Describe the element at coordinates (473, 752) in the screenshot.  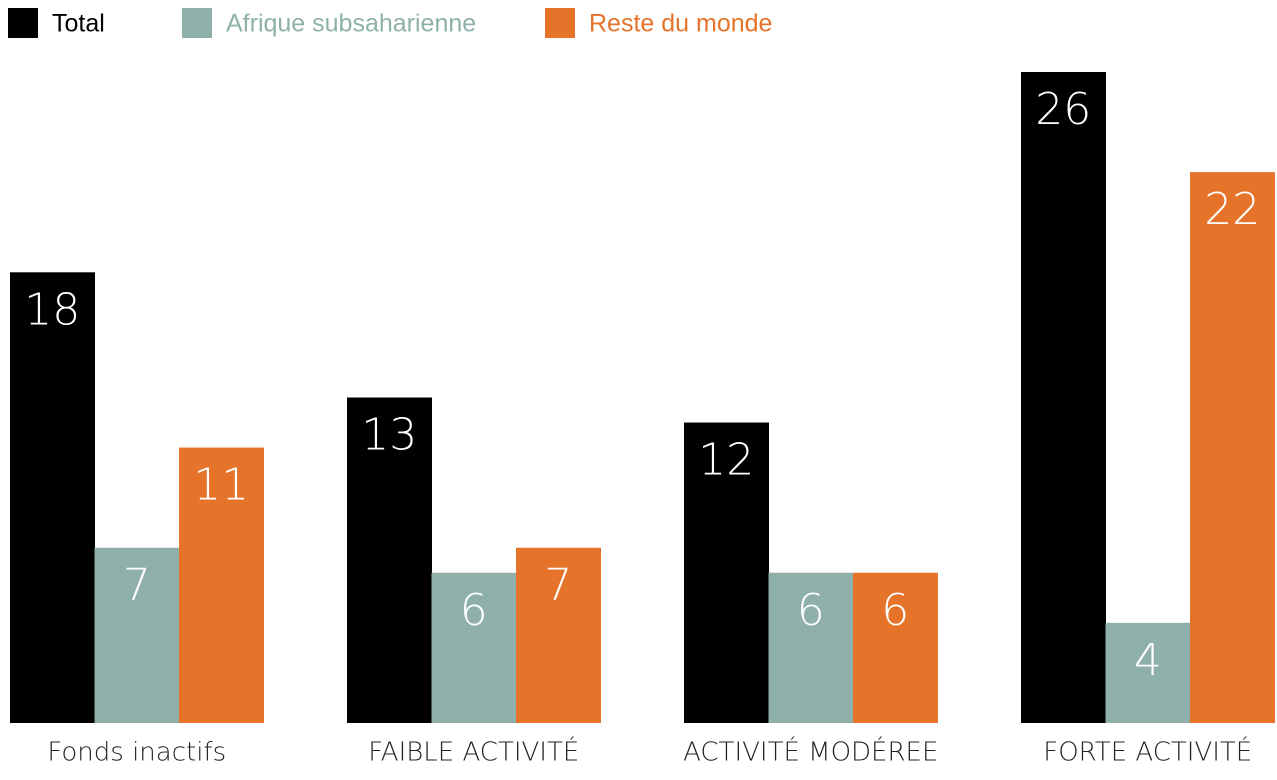
I see `x-tick-label: FAIBLE ACTIVITÉ` at that location.